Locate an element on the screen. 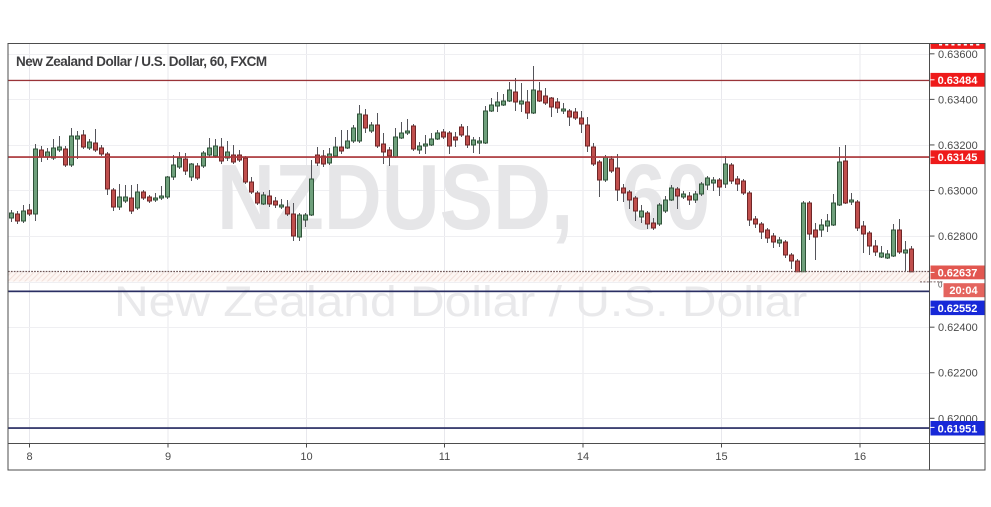  svg-text: 0.63000 is located at coordinates (958, 192).